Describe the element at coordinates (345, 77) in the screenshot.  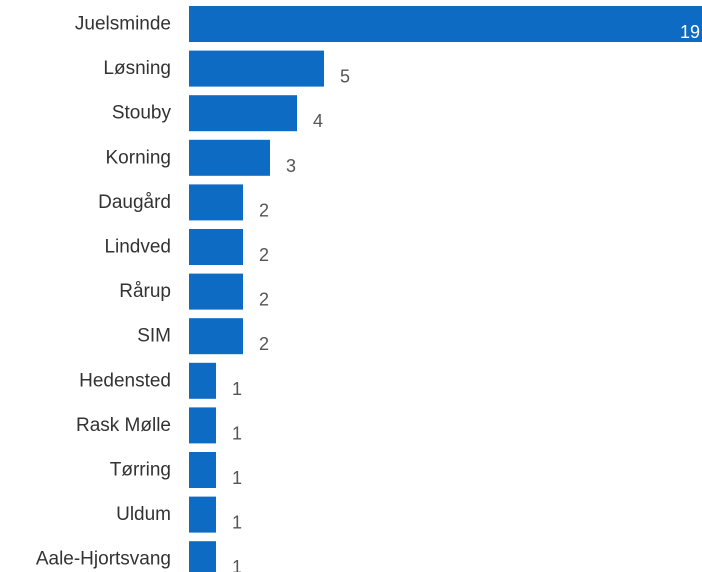
I see `value-label: 5` at that location.